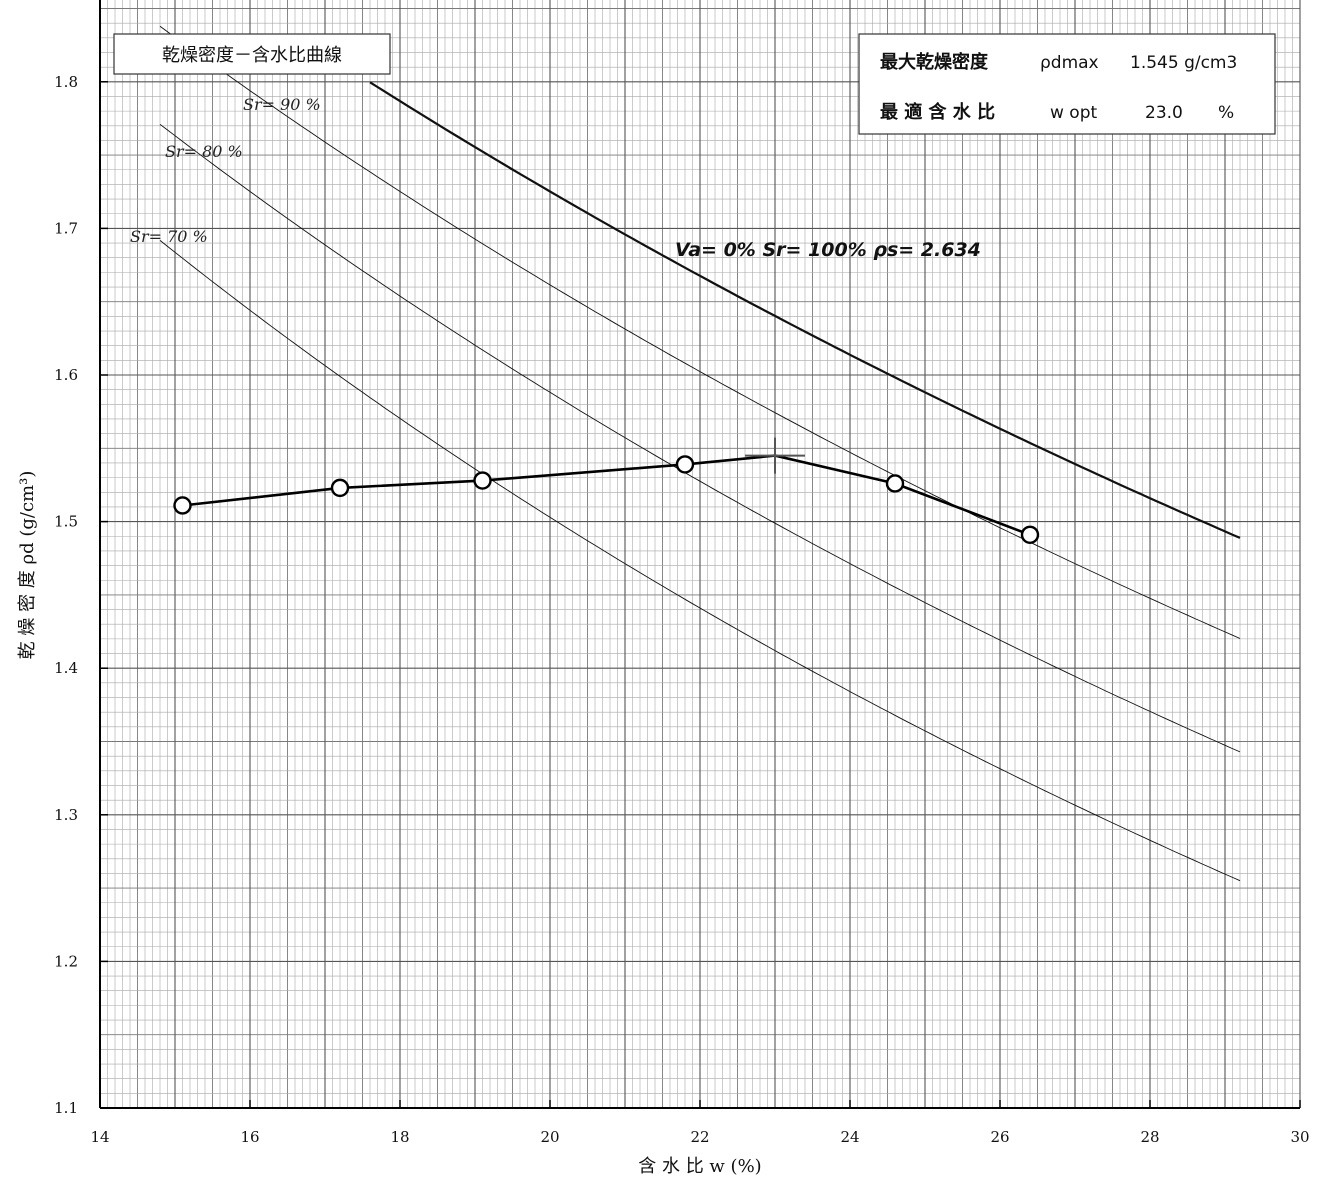  I want to click on y-tick-label: 1.5, so click(66, 522).